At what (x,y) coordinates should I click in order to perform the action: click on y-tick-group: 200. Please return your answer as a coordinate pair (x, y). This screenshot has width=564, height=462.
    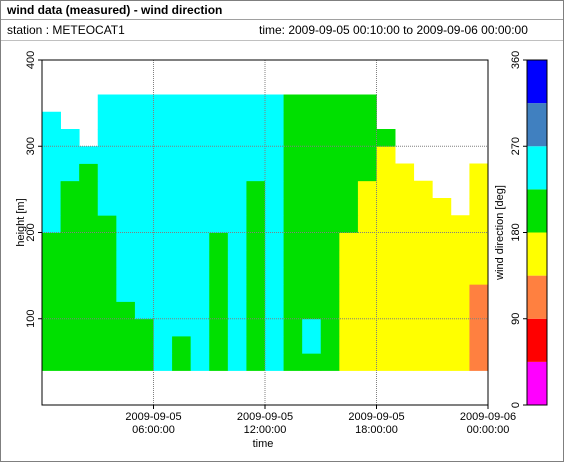
    Looking at the image, I should click on (31, 232).